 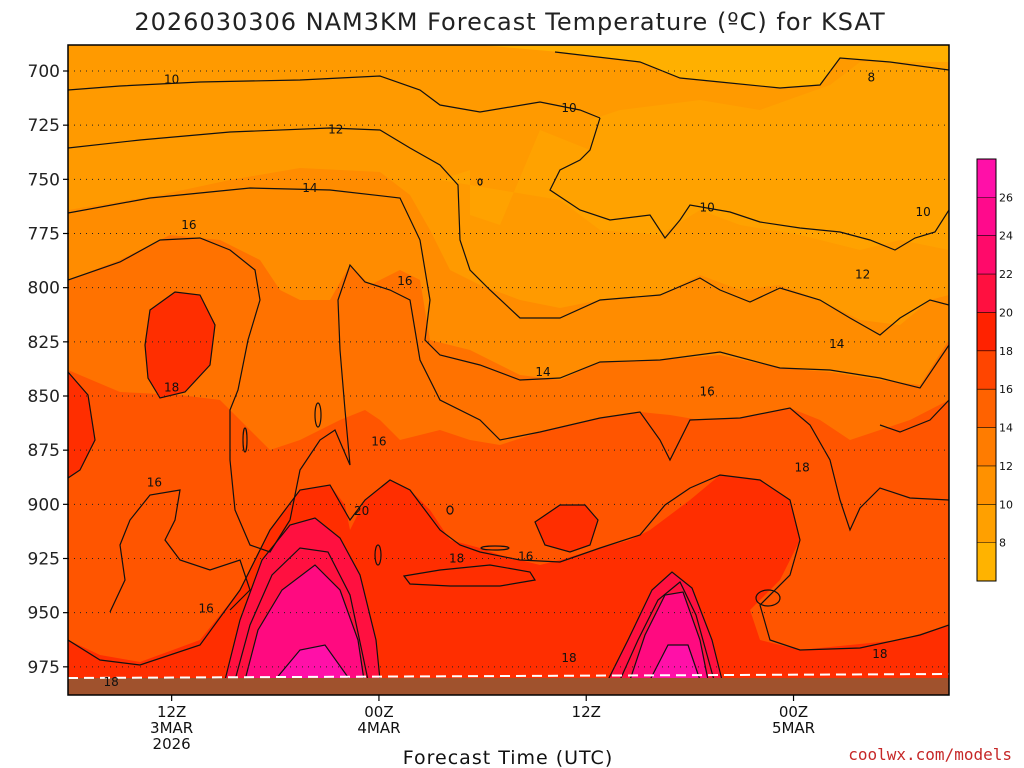 I want to click on y-tick-label: 750, so click(x=44, y=180).